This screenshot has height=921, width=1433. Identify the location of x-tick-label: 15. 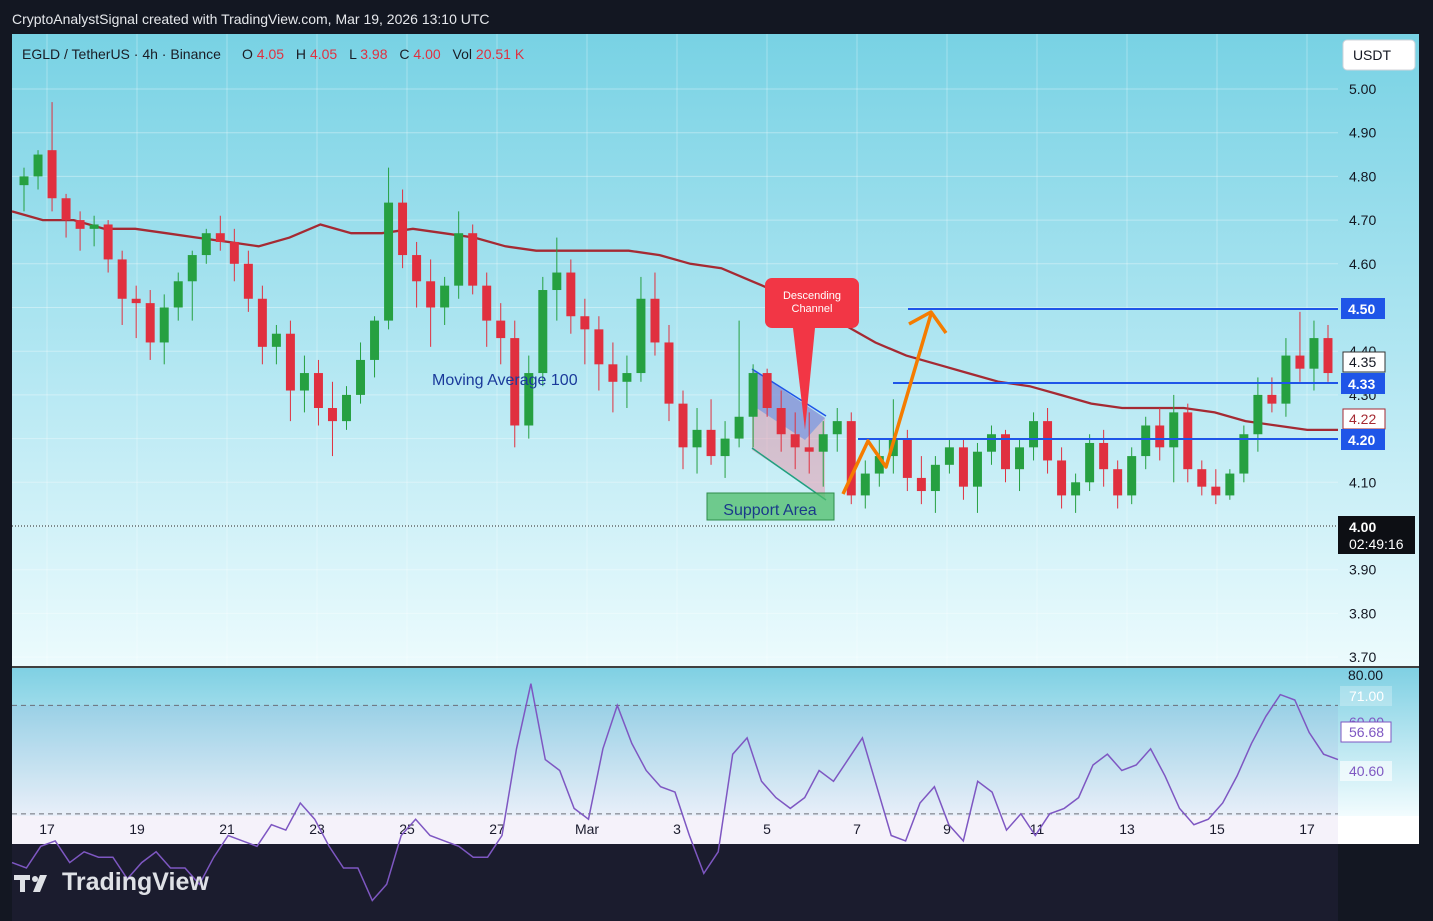
(1217, 829).